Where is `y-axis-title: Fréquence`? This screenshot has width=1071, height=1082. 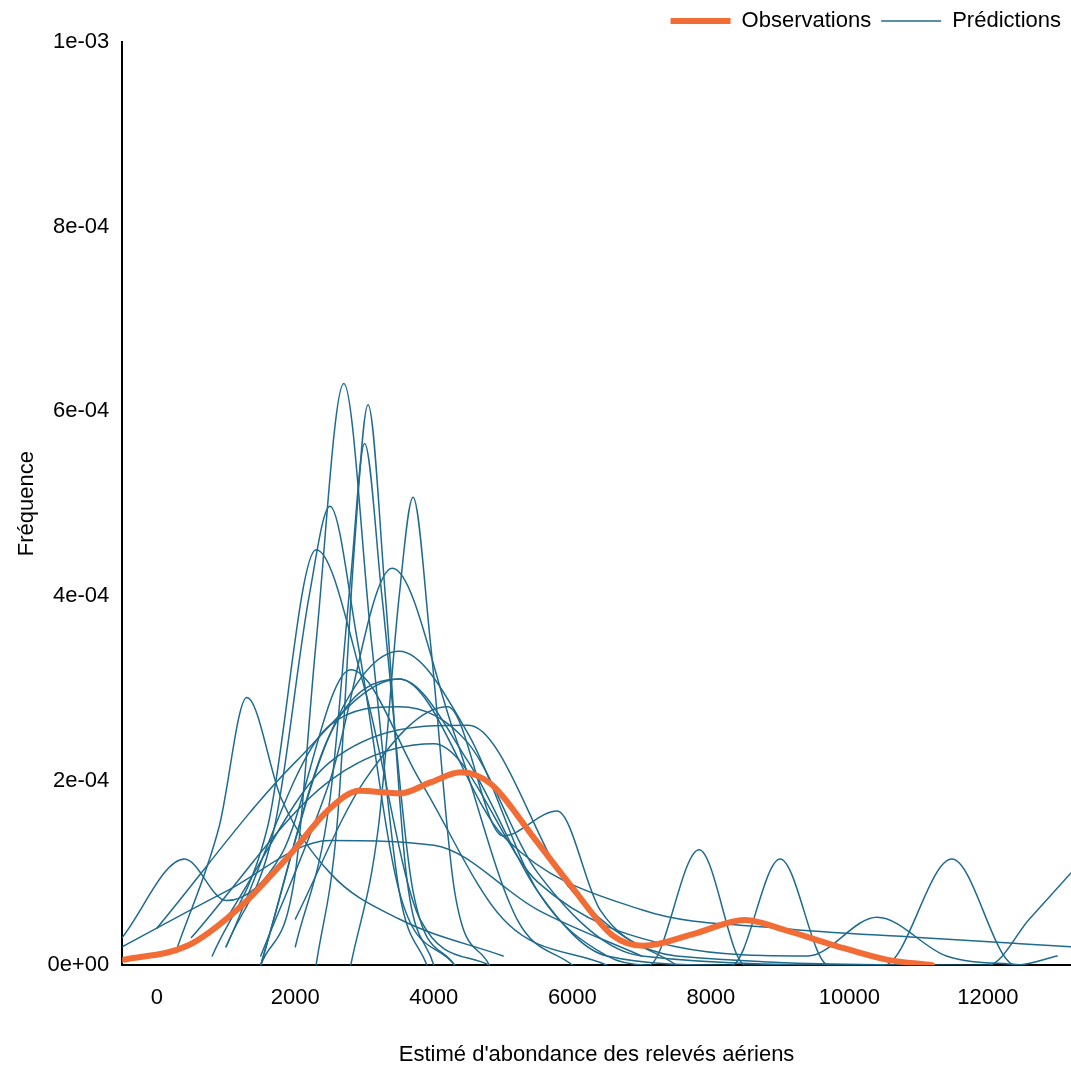
y-axis-title: Fréquence is located at coordinates (26, 504).